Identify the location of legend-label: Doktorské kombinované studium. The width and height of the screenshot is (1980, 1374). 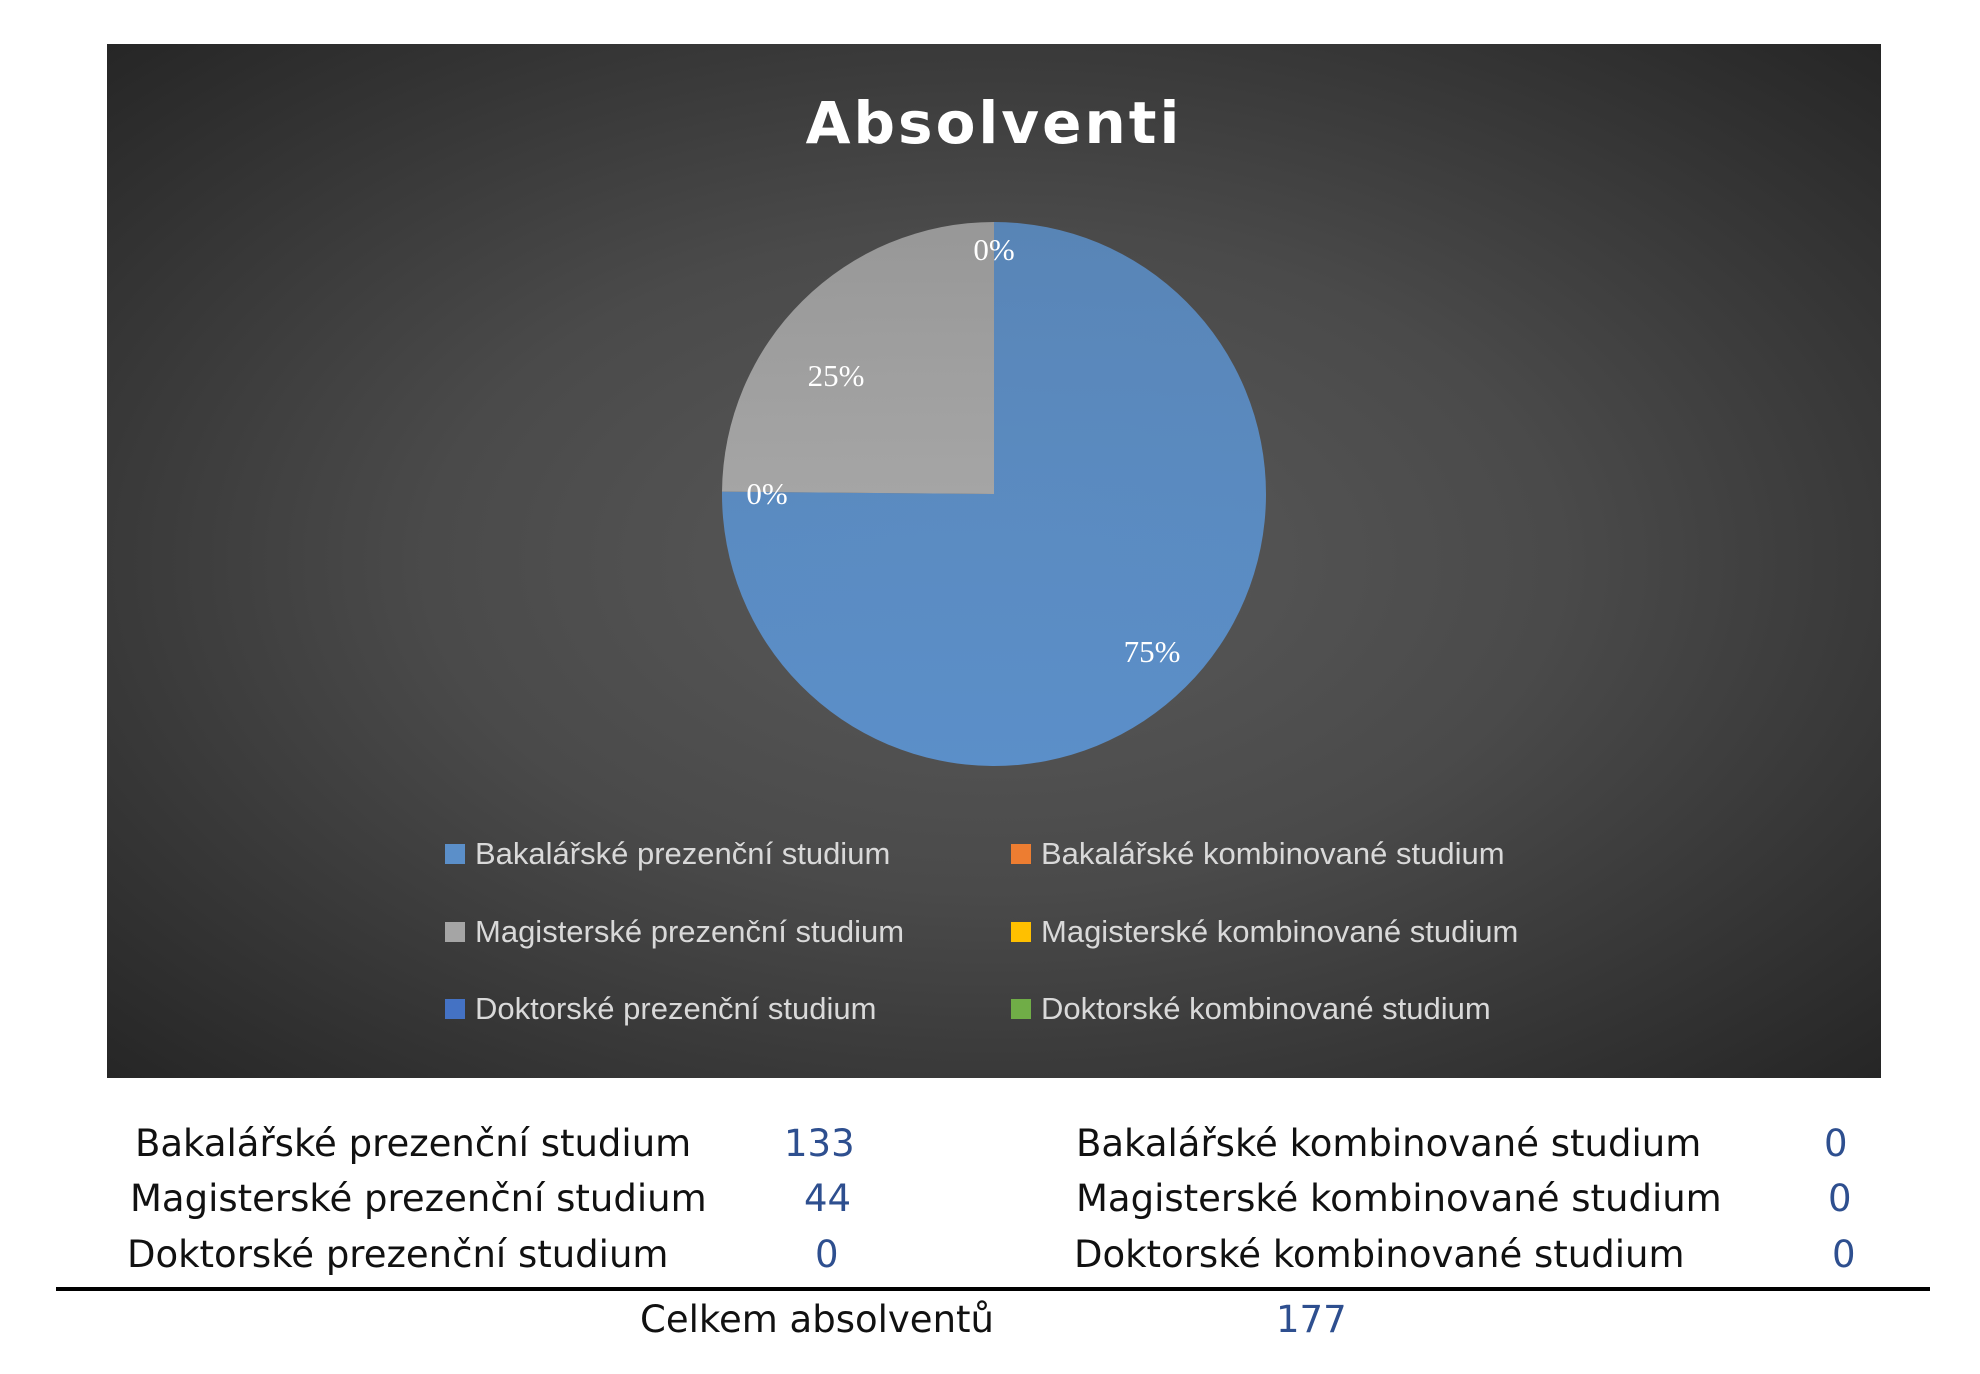
(1266, 1008).